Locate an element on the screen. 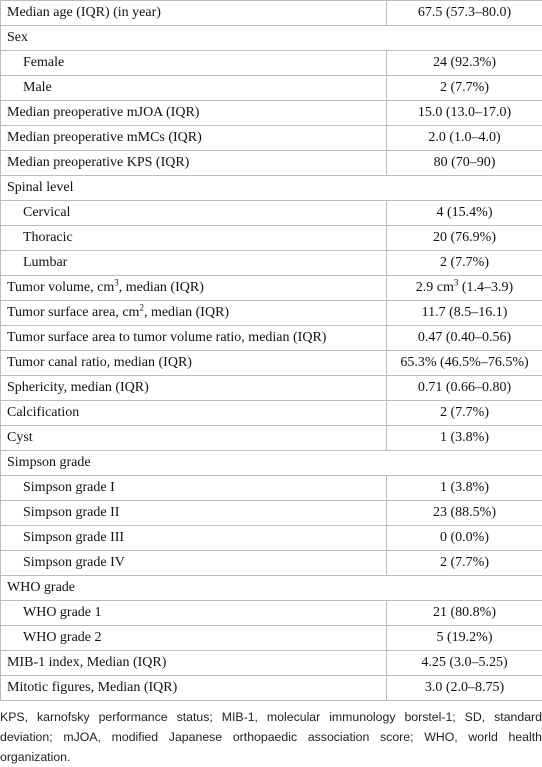 This screenshot has width=542, height=767. row-label: Simpson grade IV is located at coordinates (194, 563).